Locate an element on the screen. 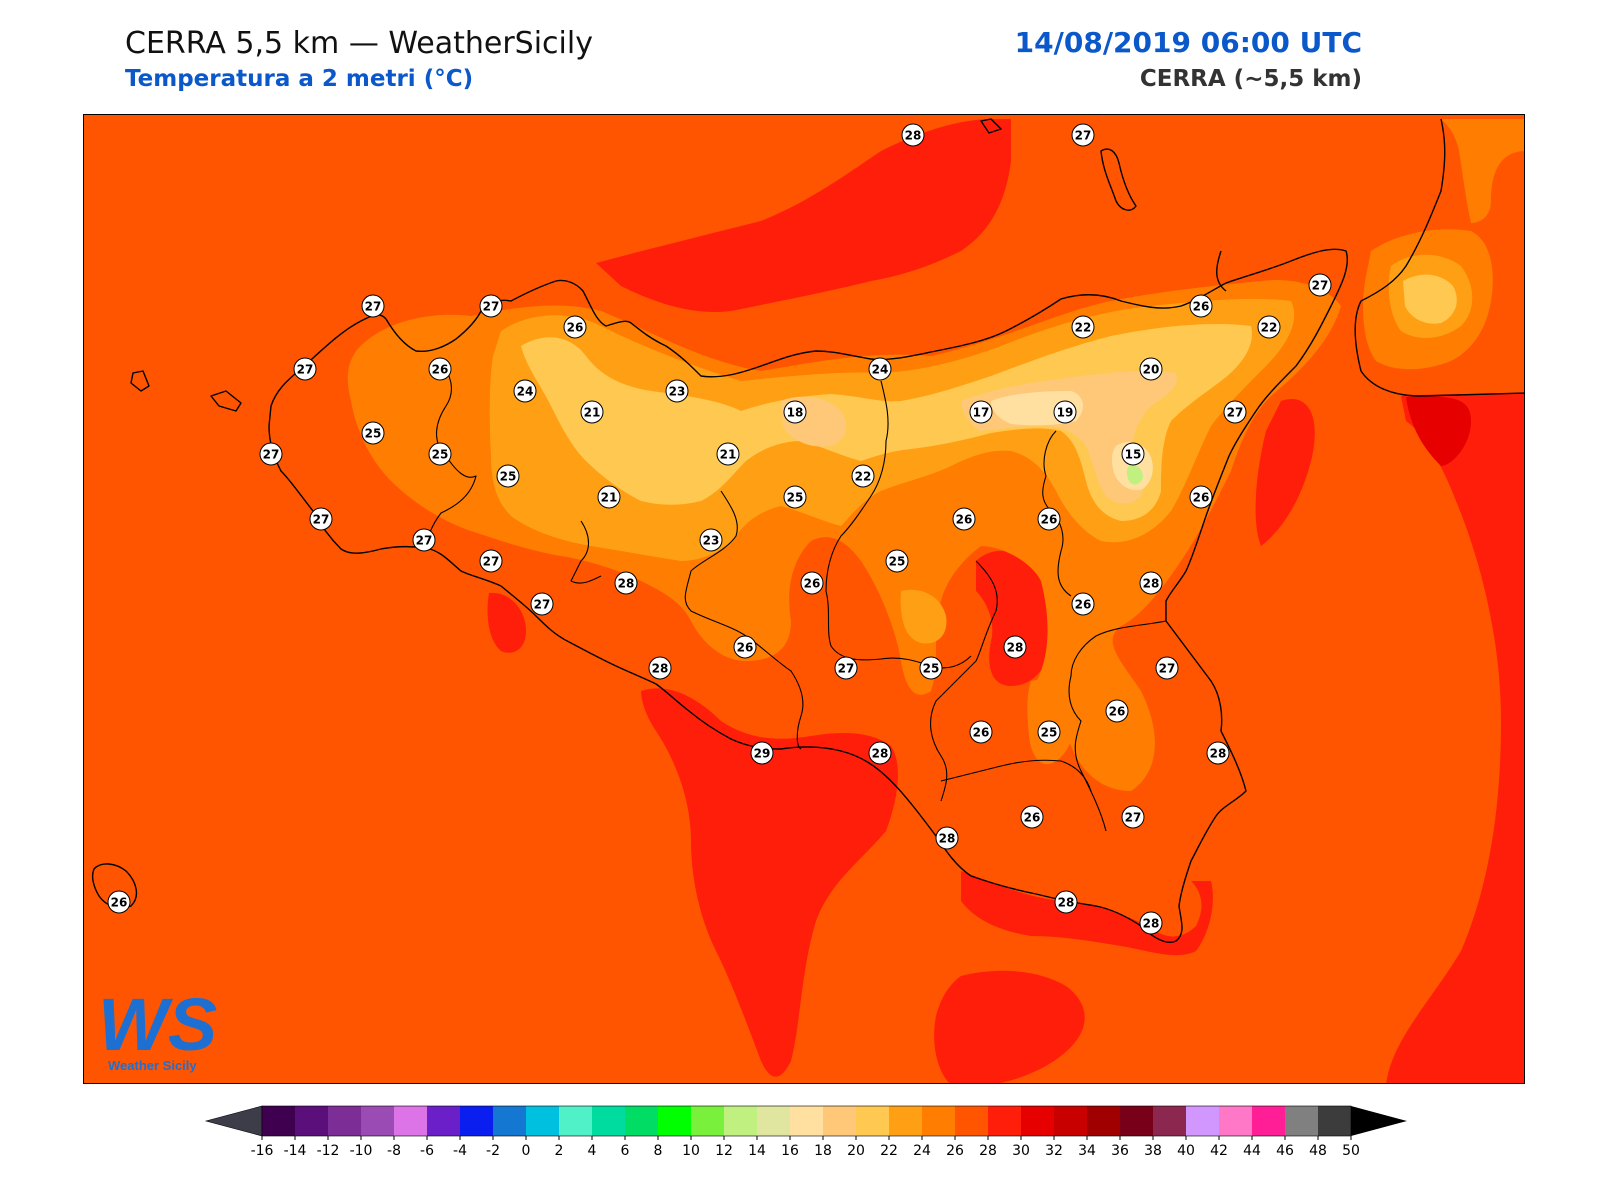  colorbar-tick-label: 30 is located at coordinates (1021, 1151).